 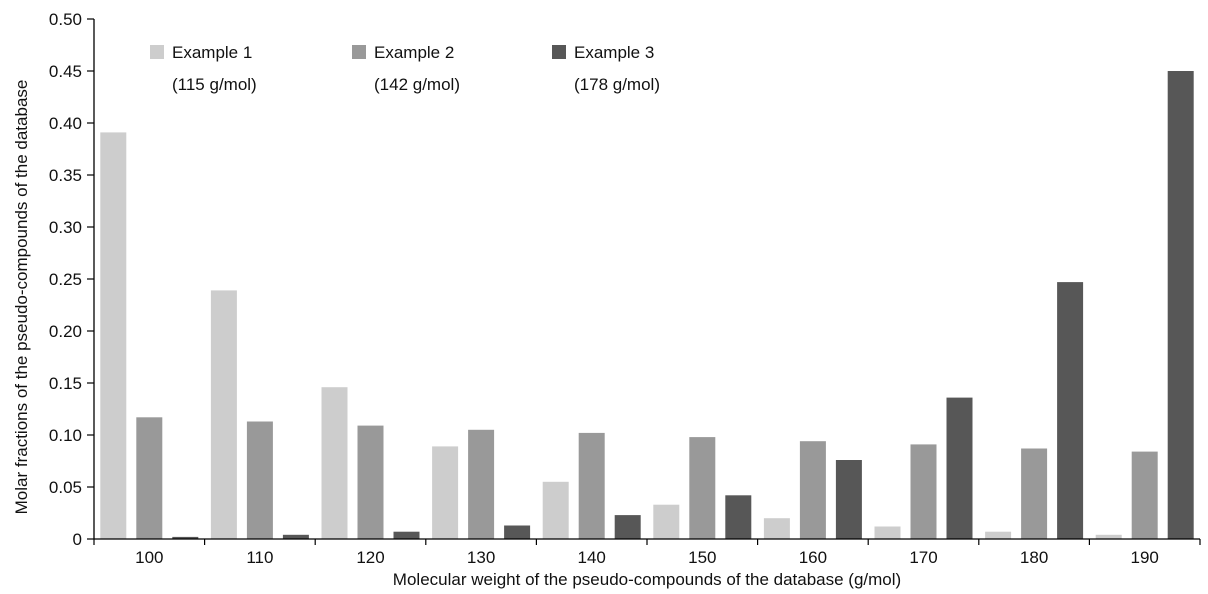 What do you see at coordinates (259, 557) in the screenshot?
I see `x-tick-label: 110` at bounding box center [259, 557].